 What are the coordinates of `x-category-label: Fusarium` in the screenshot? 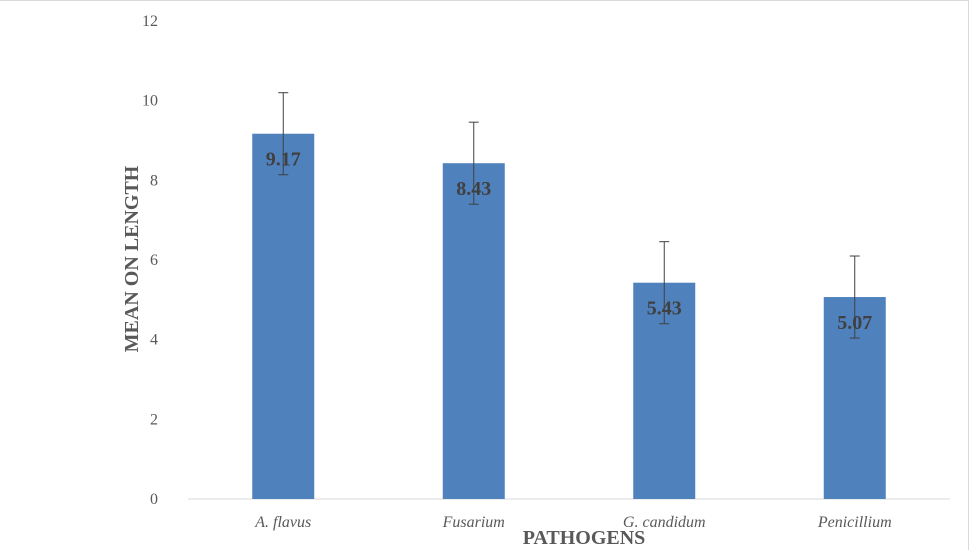 It's located at (473, 522).